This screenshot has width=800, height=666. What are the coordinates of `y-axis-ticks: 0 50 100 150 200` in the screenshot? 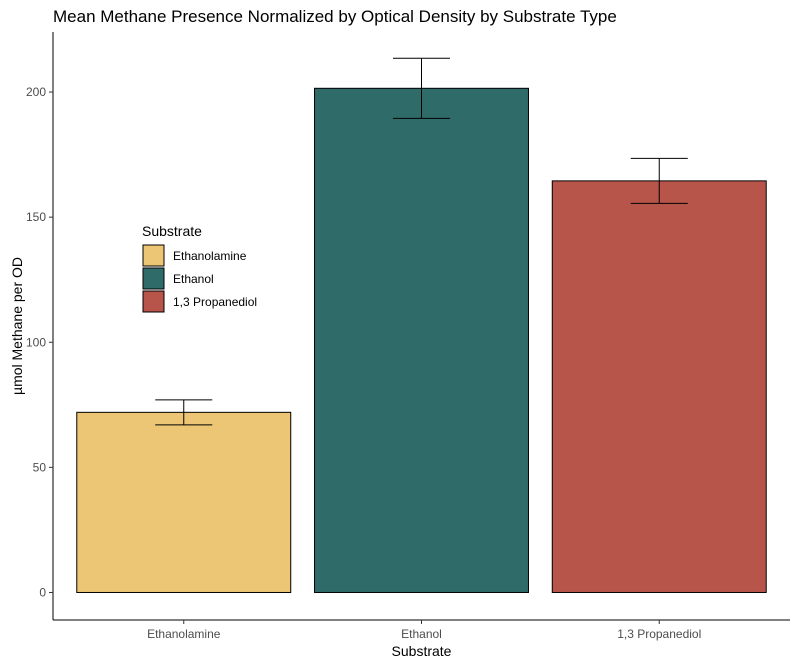 It's located at (39, 342).